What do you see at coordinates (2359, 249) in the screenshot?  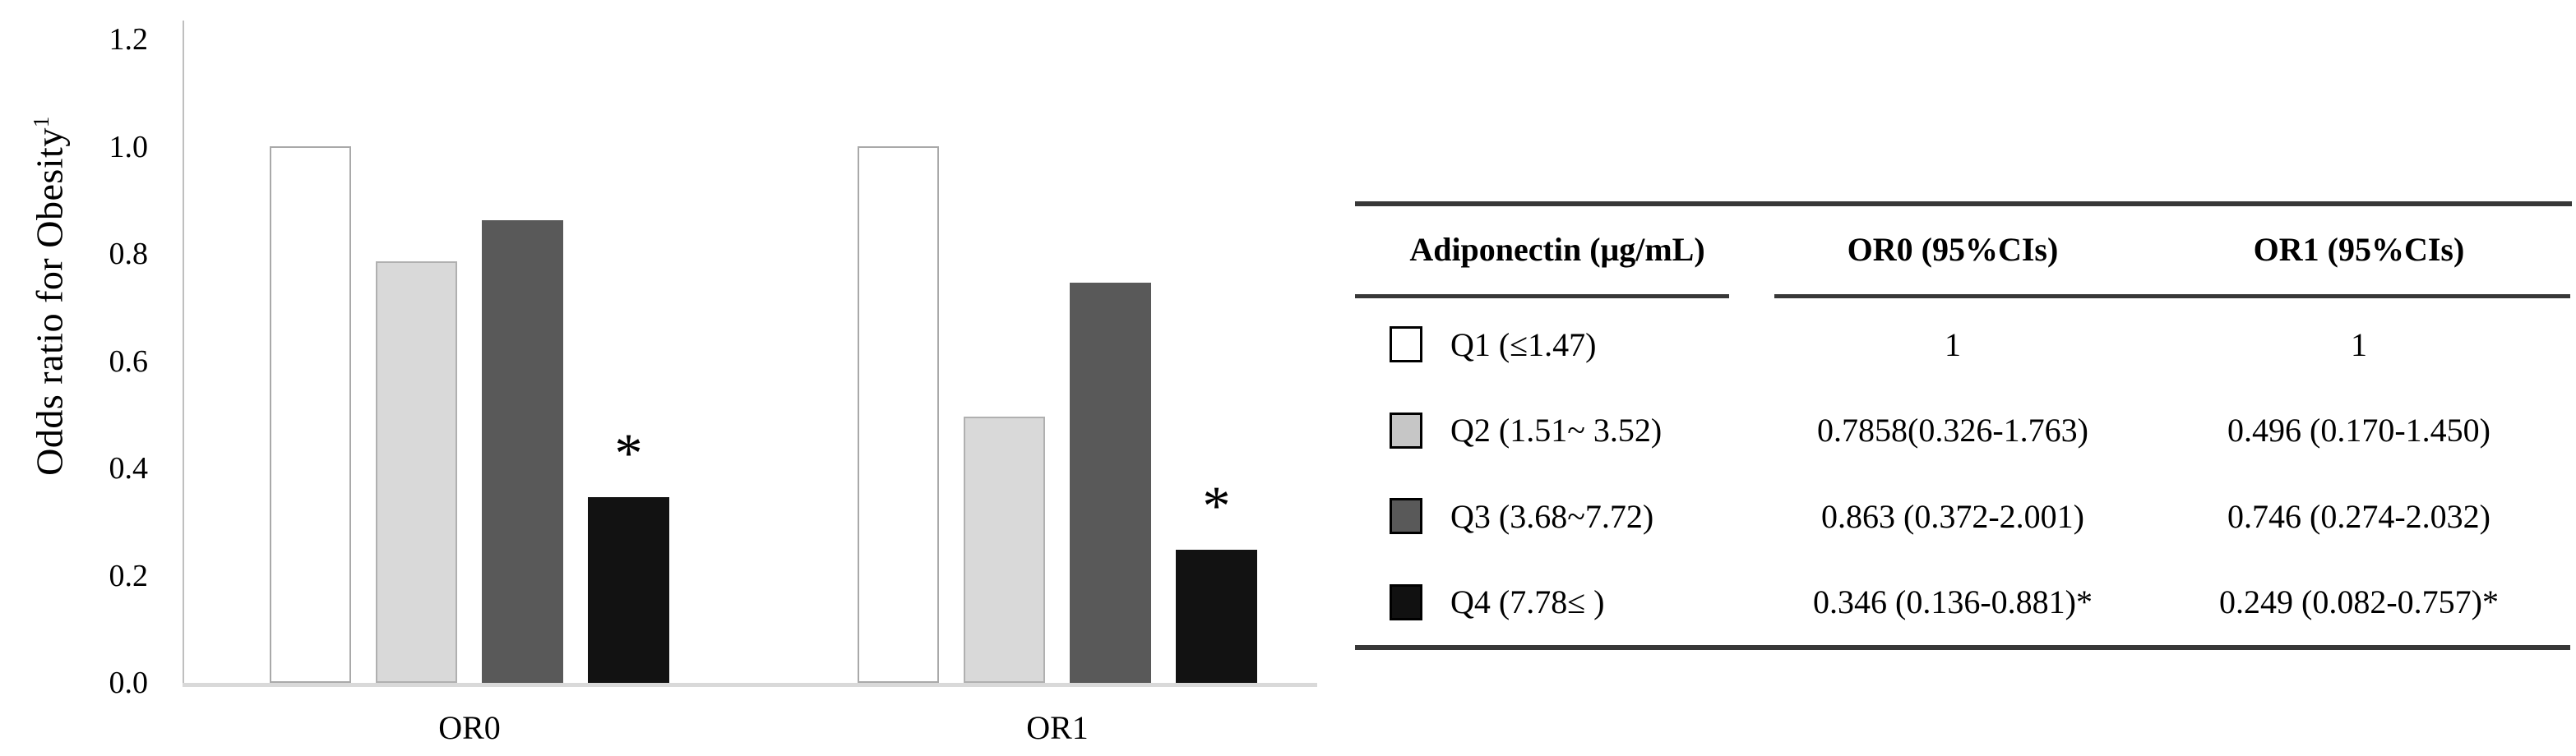 I see `col-header-or1: OR1 (95%CIs)` at bounding box center [2359, 249].